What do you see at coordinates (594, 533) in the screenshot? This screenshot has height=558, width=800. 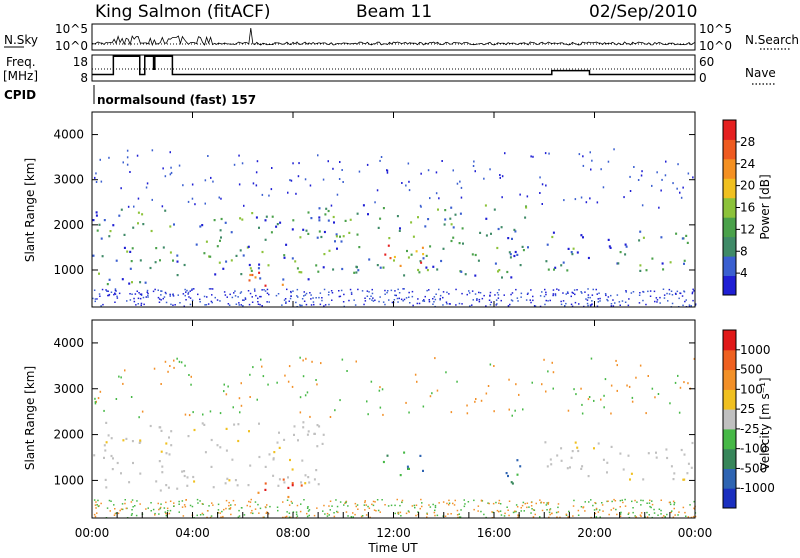 I see `x-tick-label: 20:00` at bounding box center [594, 533].